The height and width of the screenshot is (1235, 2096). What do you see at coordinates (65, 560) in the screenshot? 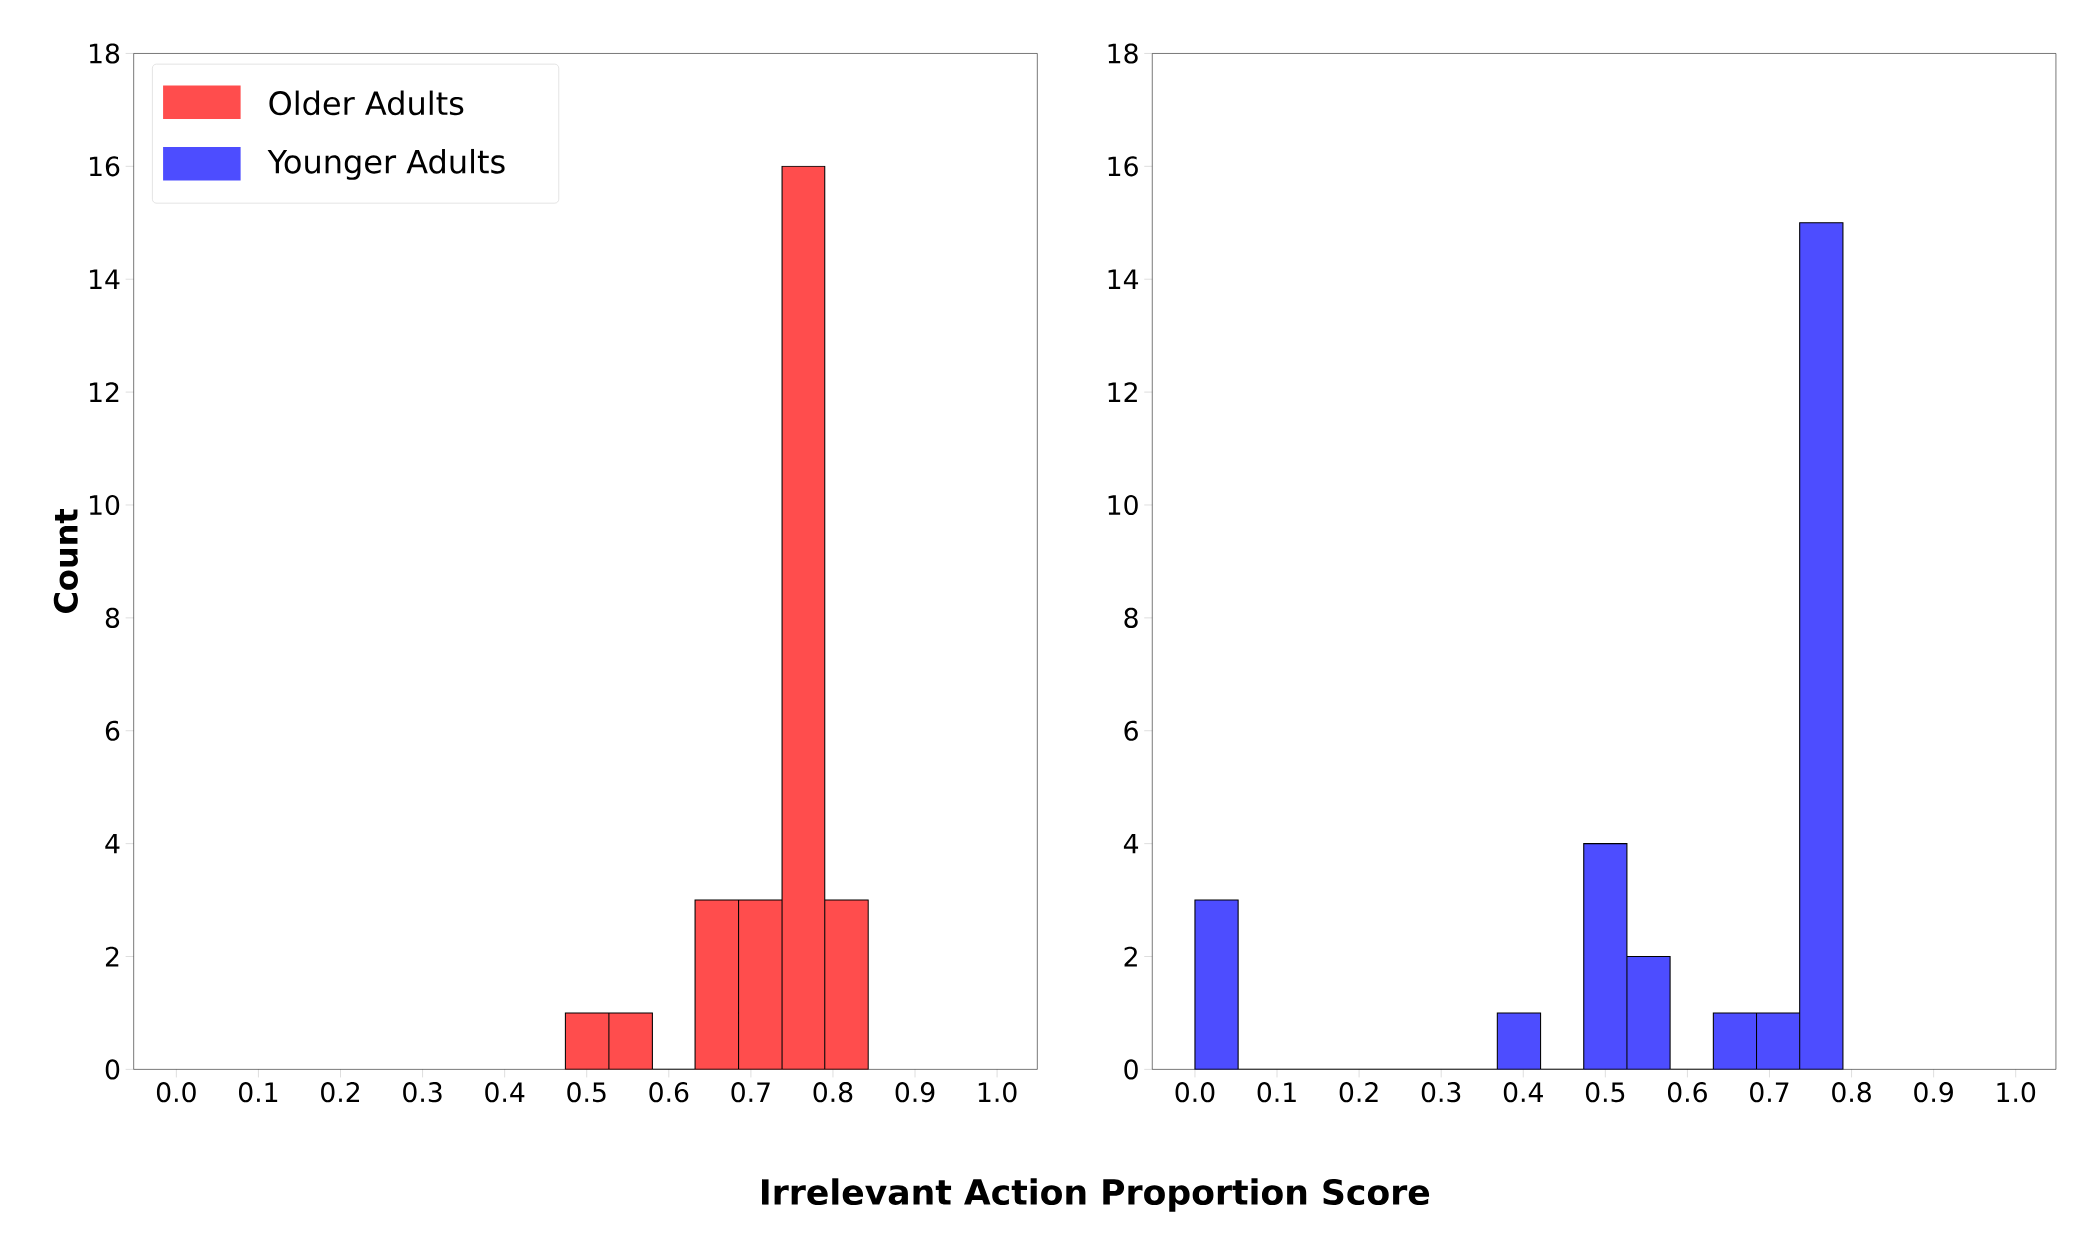
I see `y-axis-title: Count` at bounding box center [65, 560].